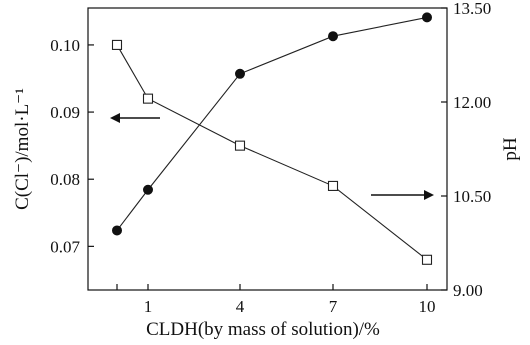  Describe the element at coordinates (65, 45) in the screenshot. I see `y-left-tick-label: 0.10` at that location.